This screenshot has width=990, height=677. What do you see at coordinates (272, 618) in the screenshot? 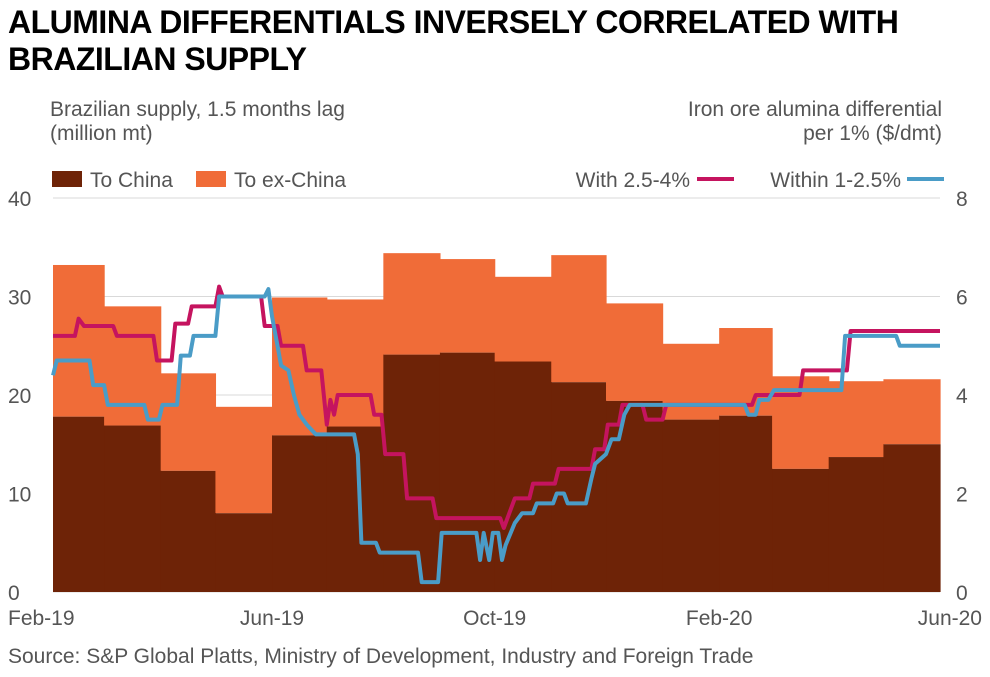
I see `x-tick-jun-19: Jun-19` at bounding box center [272, 618].